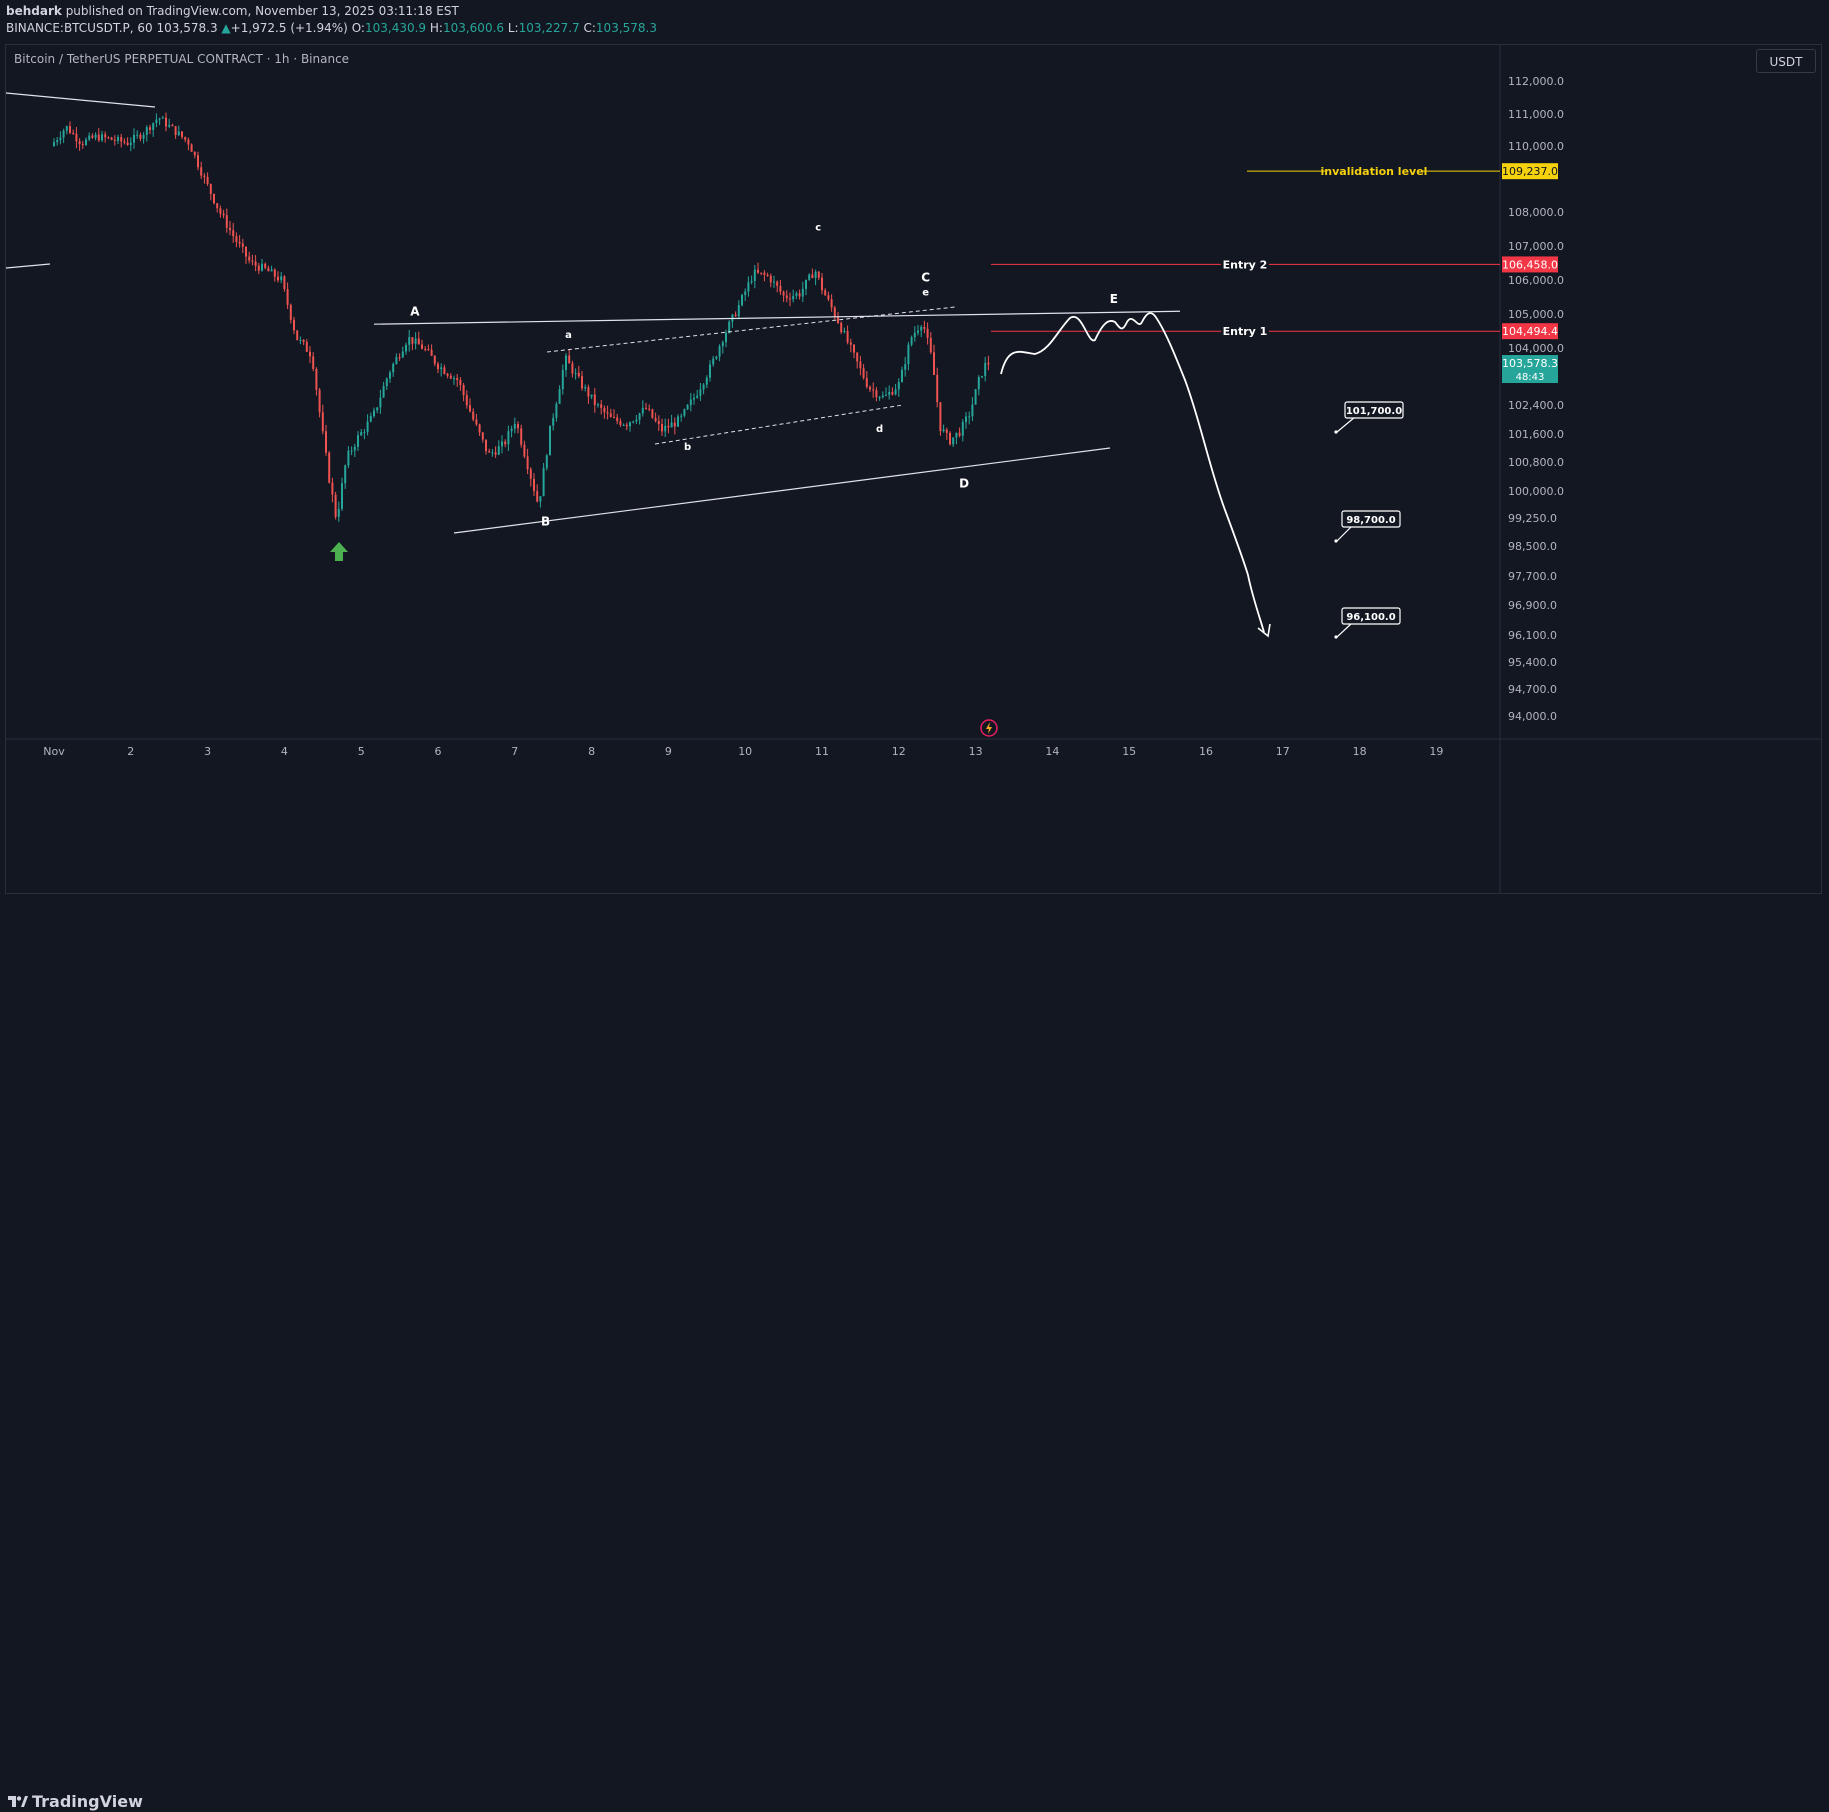  I want to click on author-name: behdark, so click(34, 11).